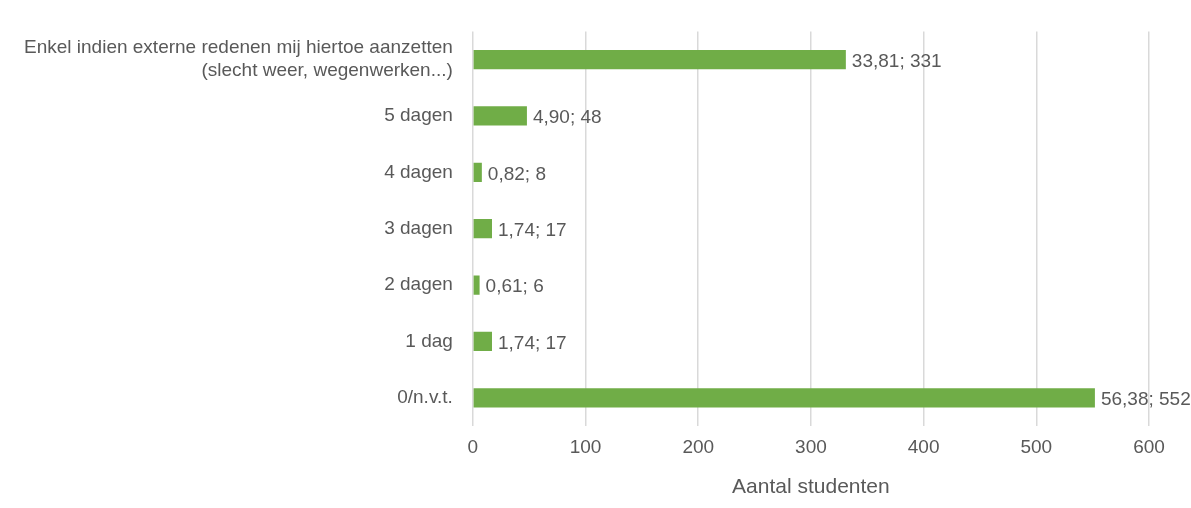 This screenshot has height=508, width=1191. What do you see at coordinates (429, 340) in the screenshot?
I see `y-tick-label: 1 dag` at bounding box center [429, 340].